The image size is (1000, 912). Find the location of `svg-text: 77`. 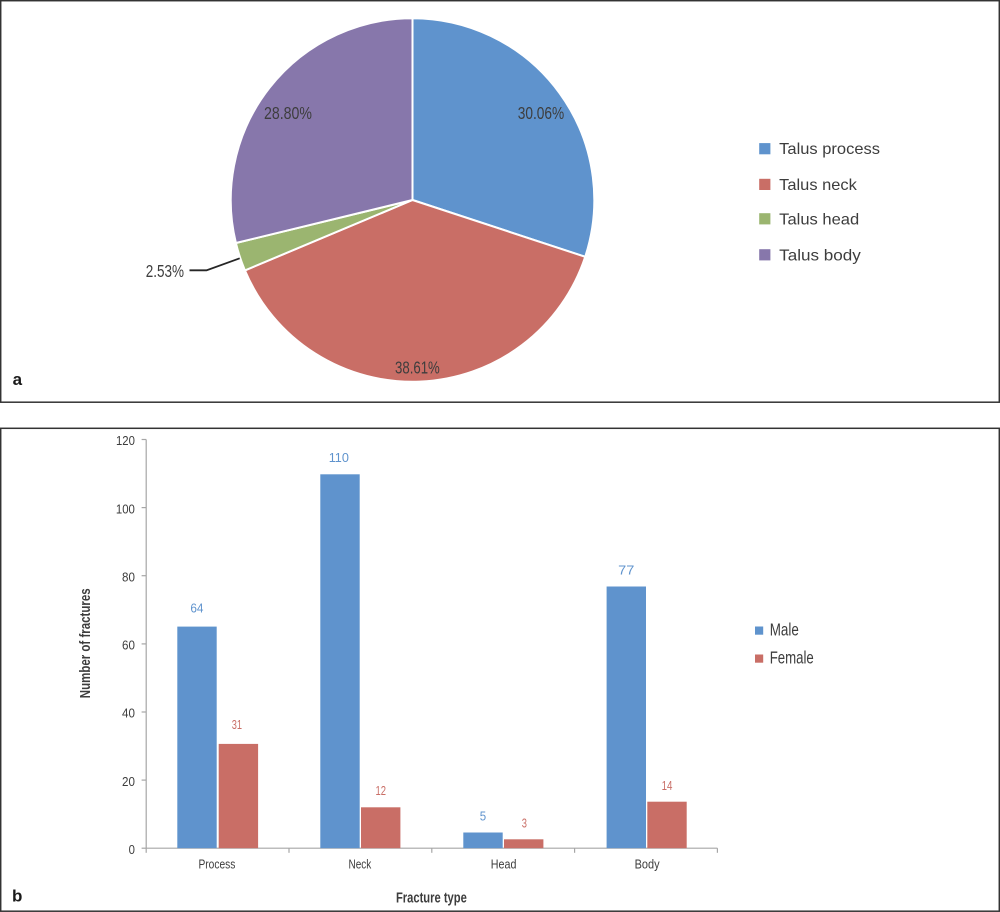

svg-text: 77 is located at coordinates (626, 570).